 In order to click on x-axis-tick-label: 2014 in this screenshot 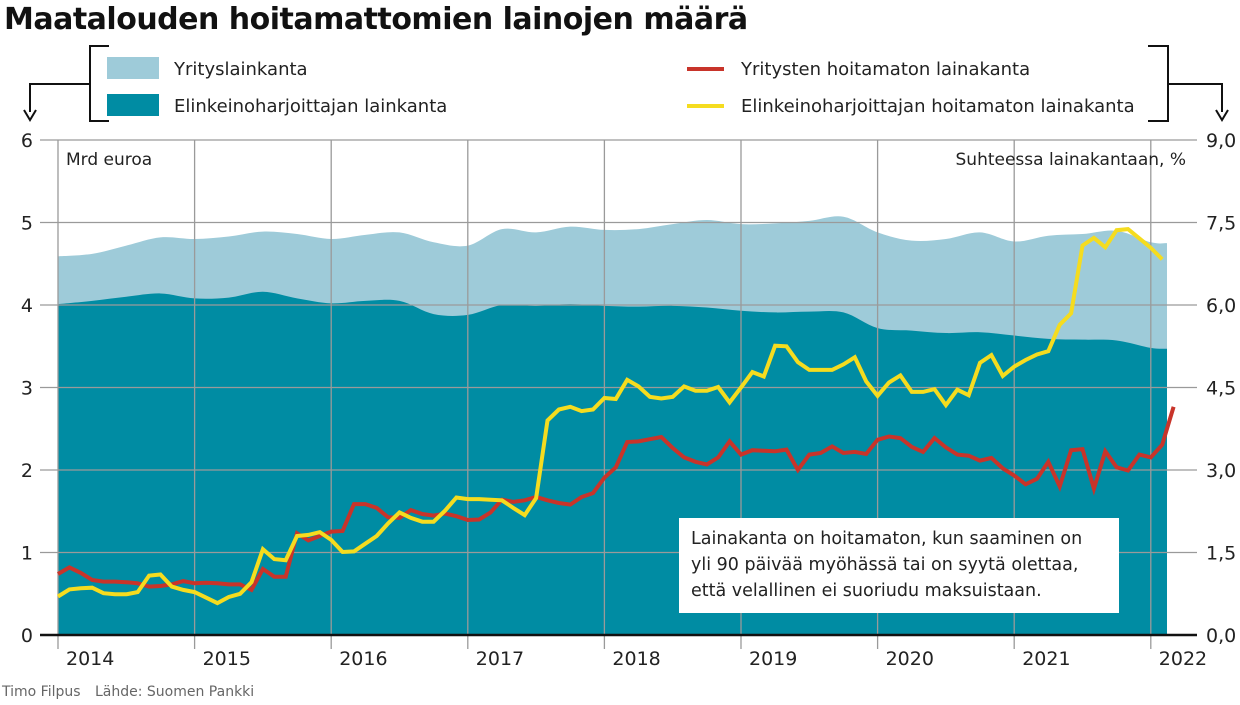, I will do `click(90, 659)`.